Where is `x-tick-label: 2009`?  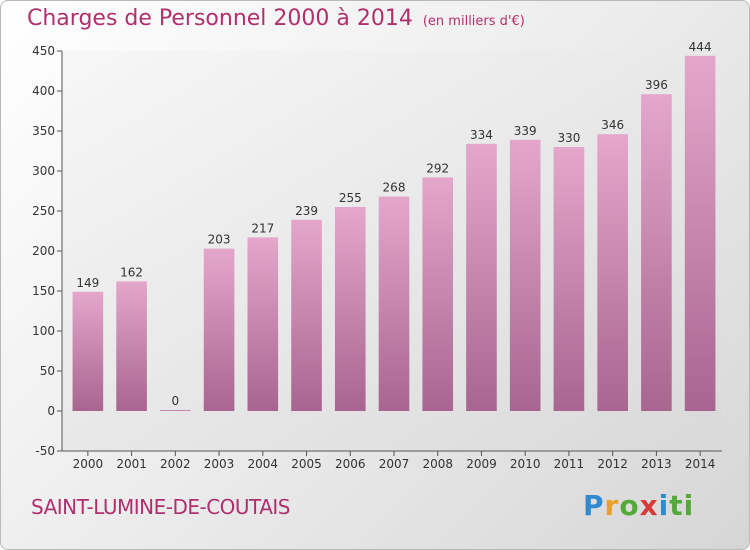
x-tick-label: 2009 is located at coordinates (481, 464).